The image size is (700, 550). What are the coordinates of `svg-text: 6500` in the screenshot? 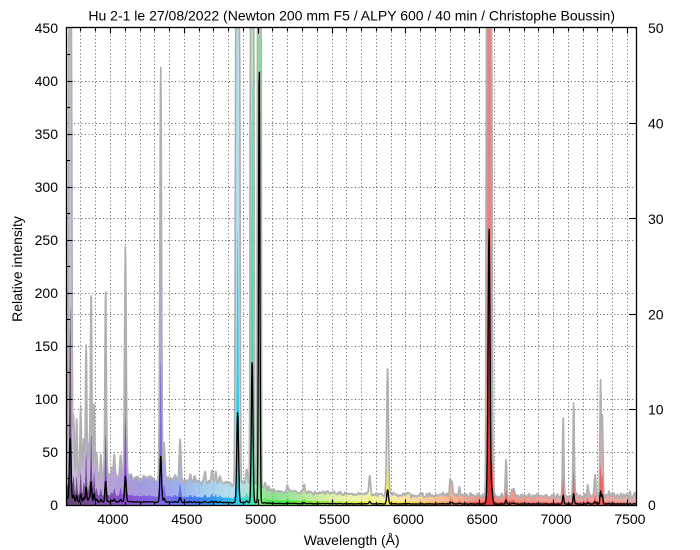 It's located at (482, 519).